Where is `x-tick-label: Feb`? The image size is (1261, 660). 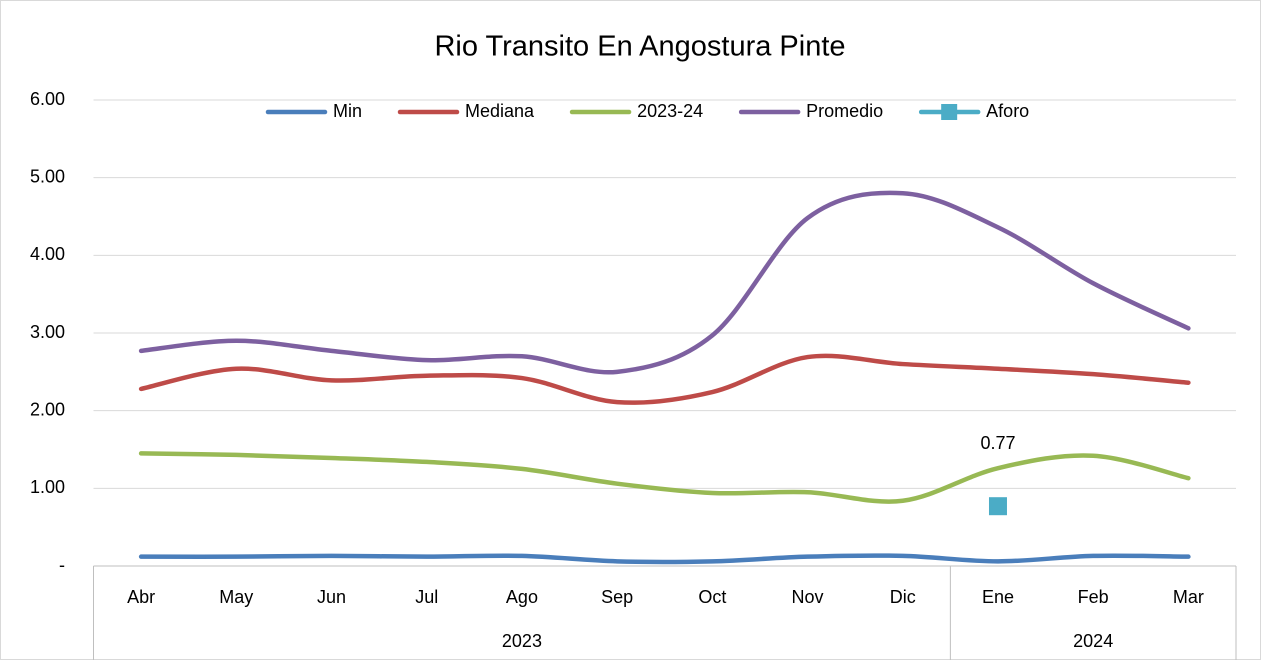
x-tick-label: Feb is located at coordinates (1093, 597).